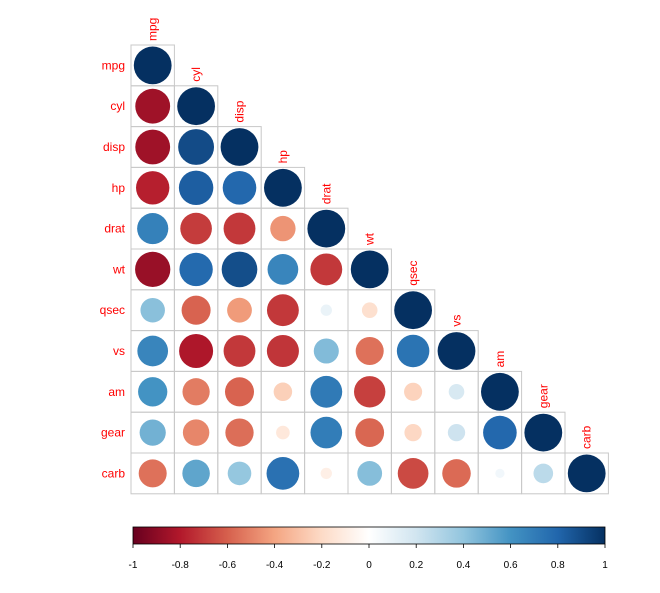  Describe the element at coordinates (119, 188) in the screenshot. I see `row-label-hp: hp` at that location.